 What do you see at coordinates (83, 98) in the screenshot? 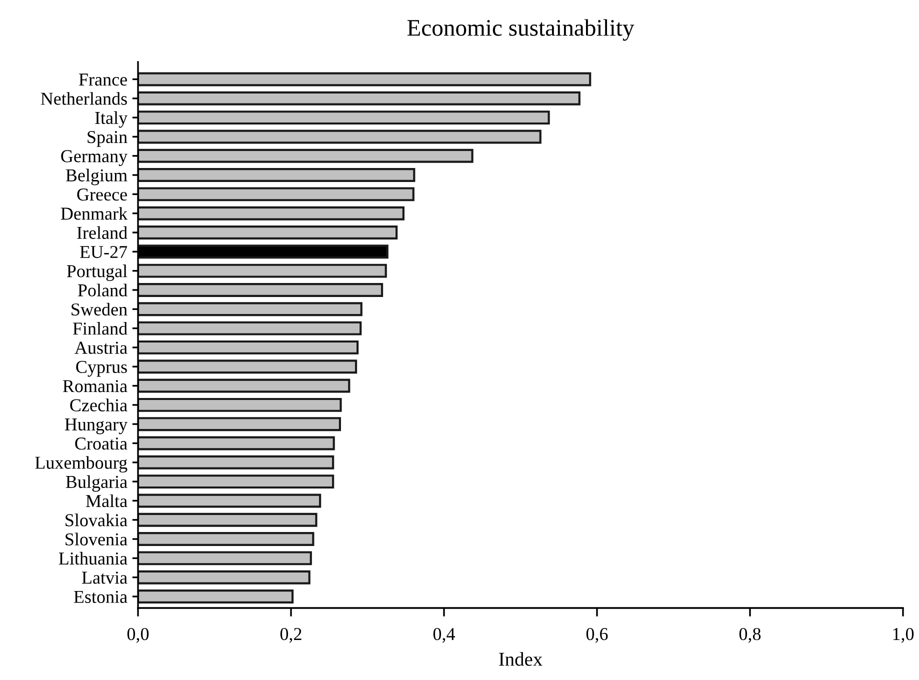
I see `y-tick-label: Netherlands` at bounding box center [83, 98].